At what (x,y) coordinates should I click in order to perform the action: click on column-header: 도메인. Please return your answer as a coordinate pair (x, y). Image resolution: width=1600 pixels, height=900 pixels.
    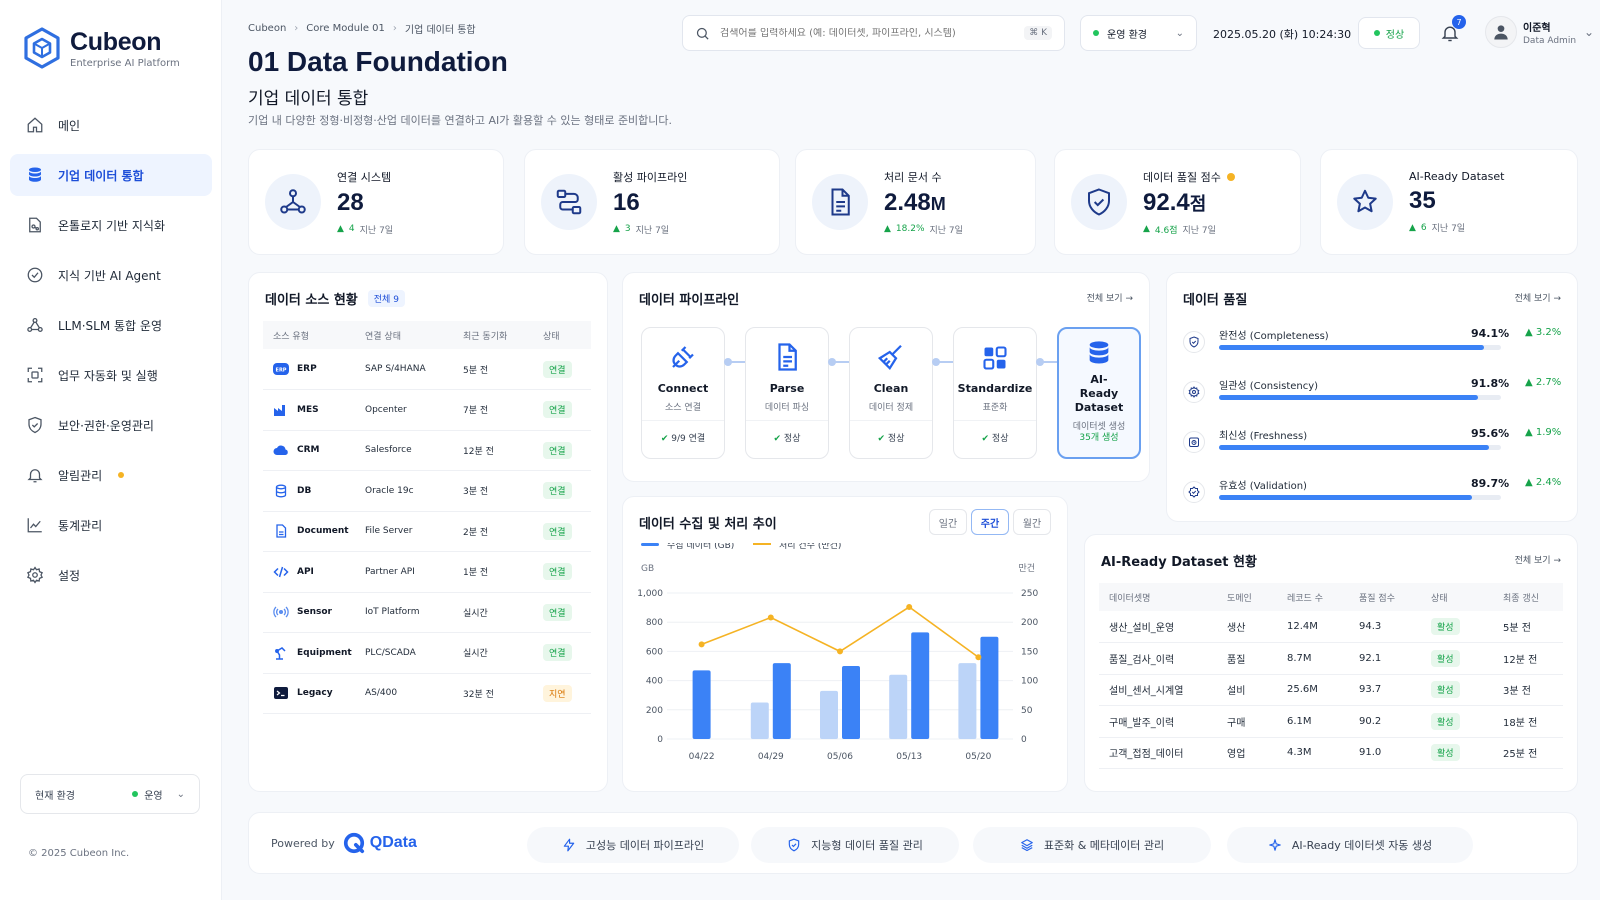
    Looking at the image, I should click on (1247, 597).